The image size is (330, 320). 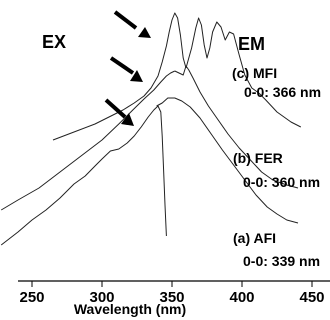 What do you see at coordinates (130, 309) in the screenshot?
I see `x-axis-title: Wavelength (nm)` at bounding box center [130, 309].